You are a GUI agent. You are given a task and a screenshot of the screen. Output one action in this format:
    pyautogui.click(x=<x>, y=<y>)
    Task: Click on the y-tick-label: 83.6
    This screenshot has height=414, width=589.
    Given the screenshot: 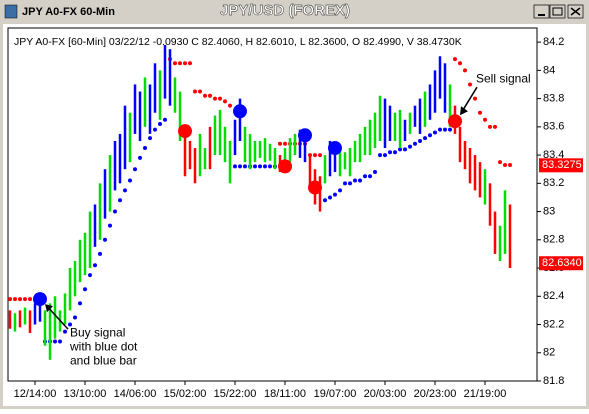 What is the action you would take?
    pyautogui.click(x=553, y=127)
    